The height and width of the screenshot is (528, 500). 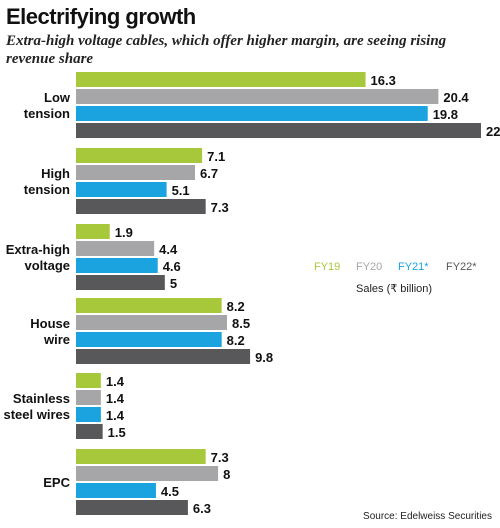 I want to click on data-label: 8, so click(x=226, y=474).